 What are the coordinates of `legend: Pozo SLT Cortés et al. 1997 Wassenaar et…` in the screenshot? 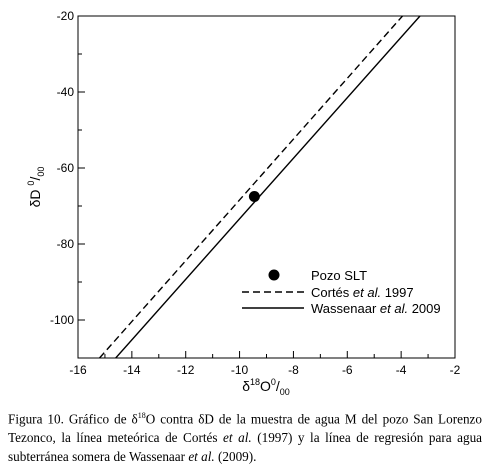 It's located at (341, 292).